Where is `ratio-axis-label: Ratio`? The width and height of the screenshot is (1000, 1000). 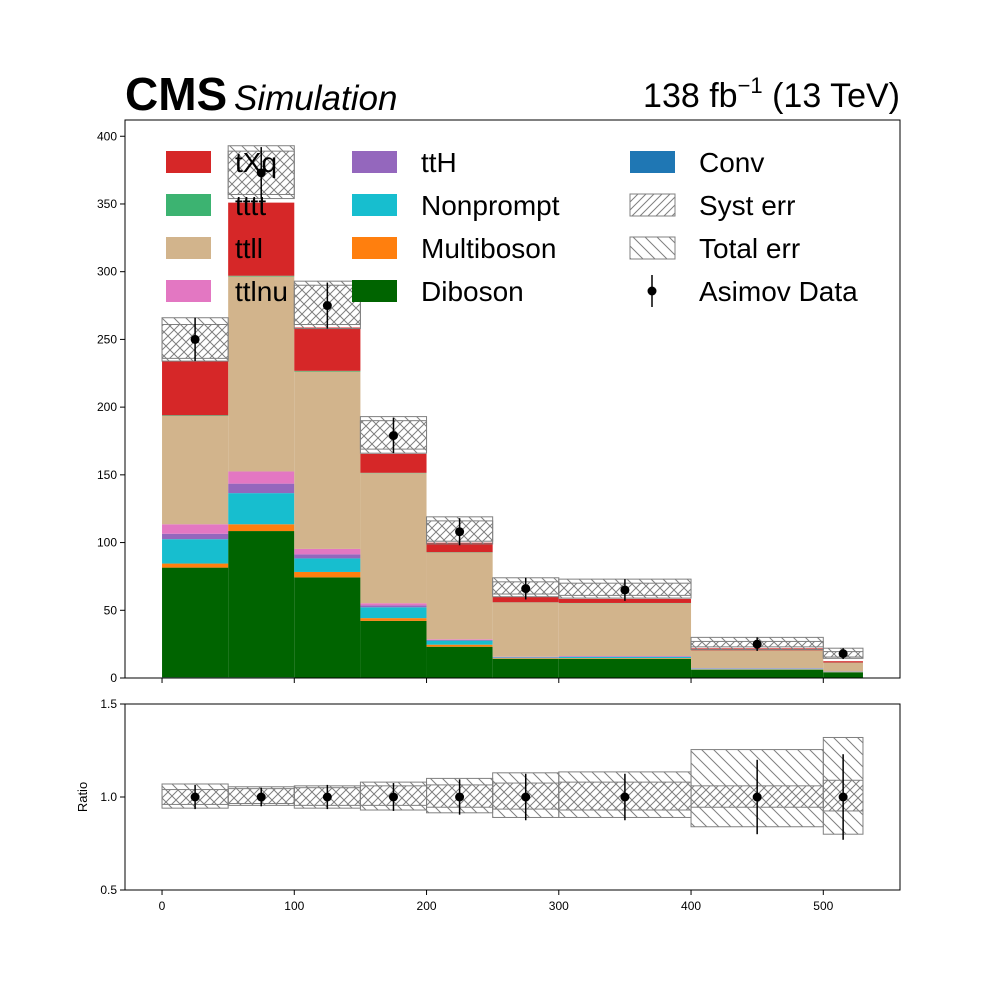 ratio-axis-label: Ratio is located at coordinates (82, 797).